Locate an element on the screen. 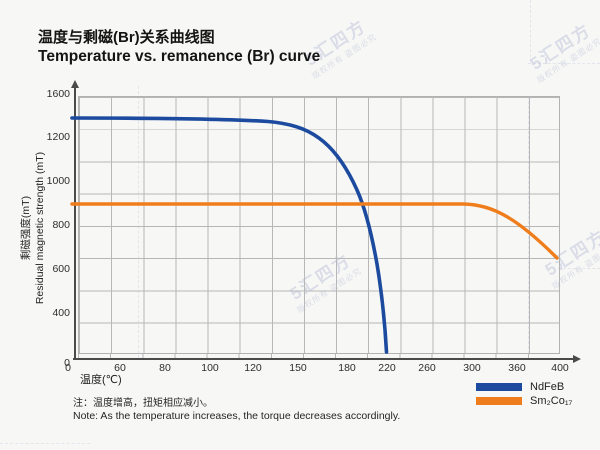 The image size is (600, 450). page-title-english: Temperature vs. remanence (Br) curve is located at coordinates (179, 56).